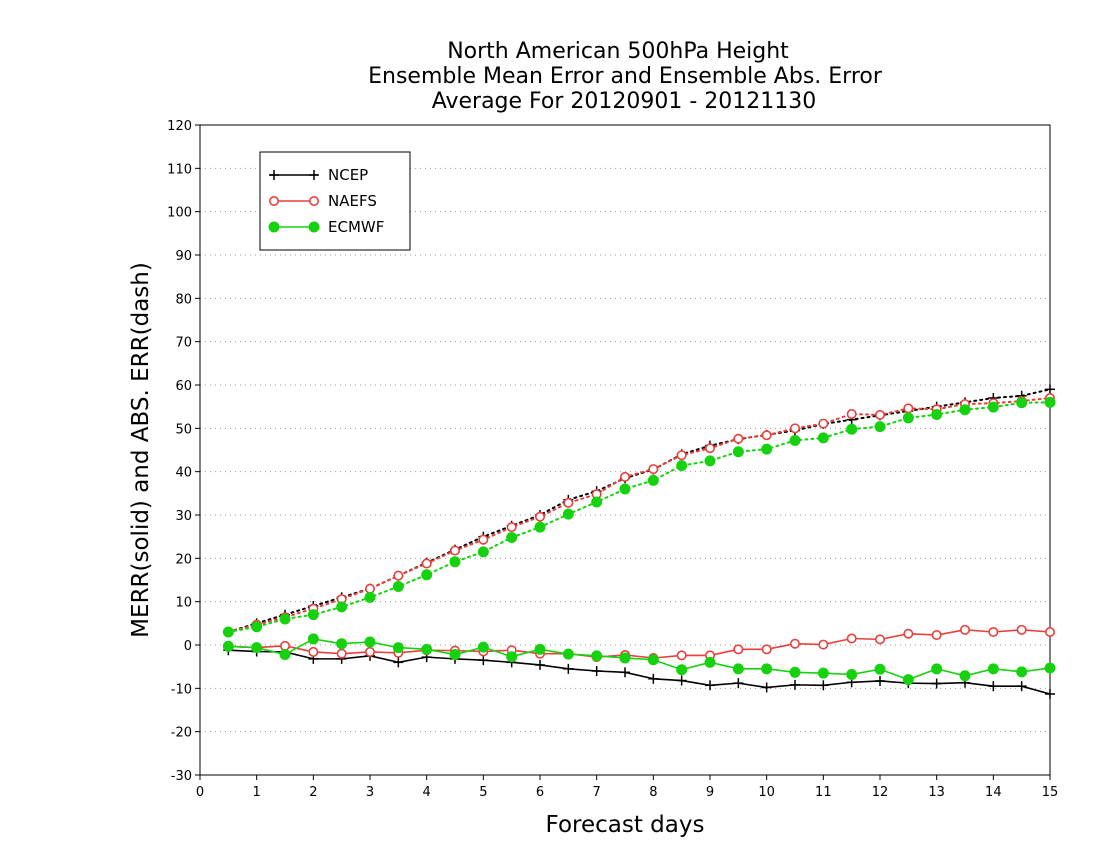  What do you see at coordinates (639, 659) in the screenshot?
I see `series-line-ecmwf-mean-error` at bounding box center [639, 659].